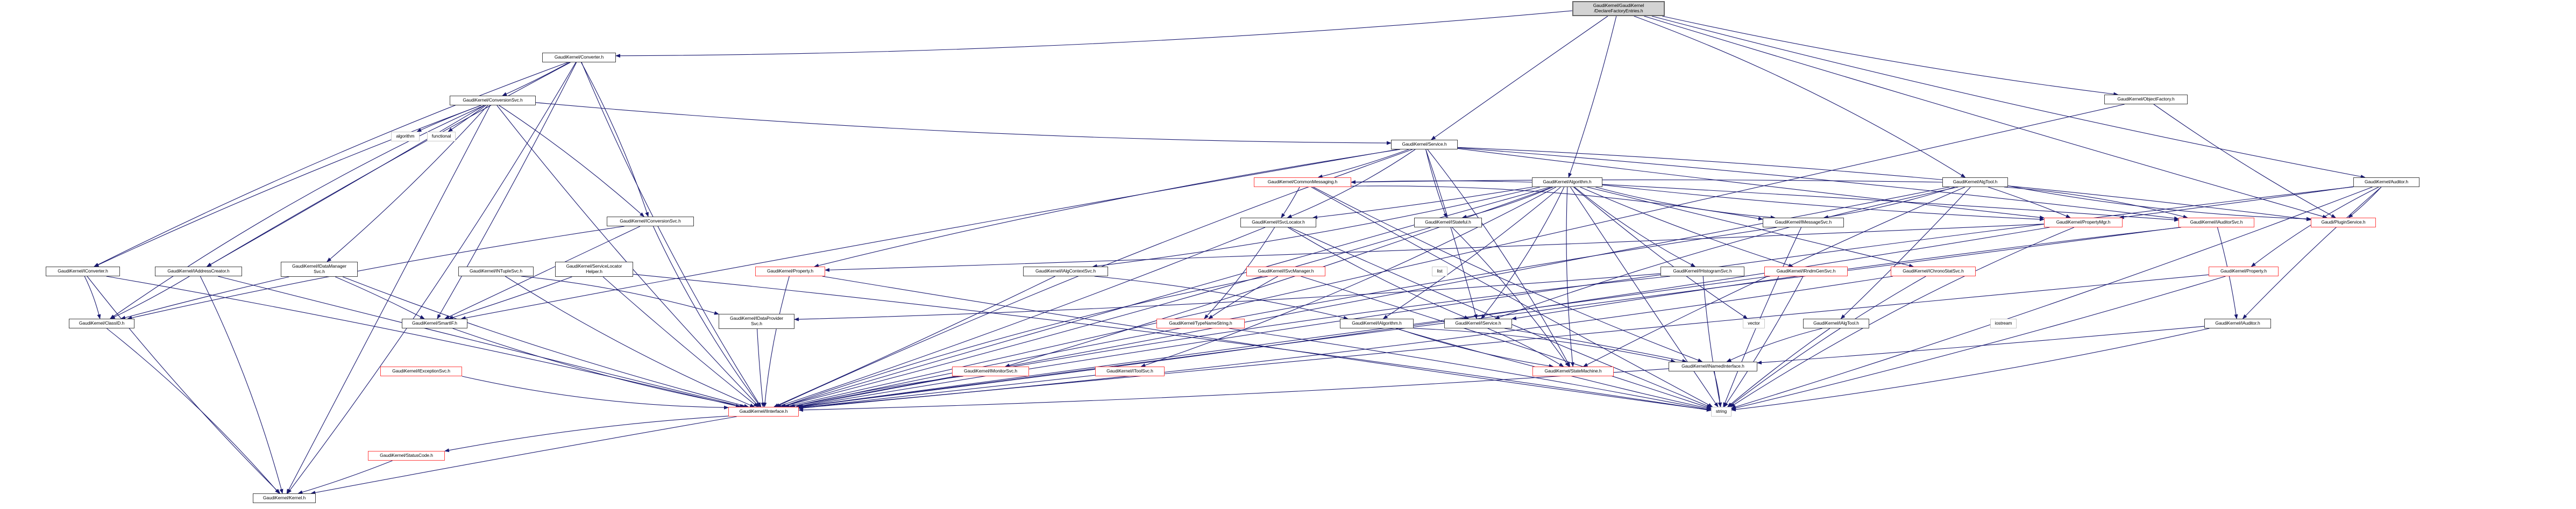 The image size is (2576, 509). I want to click on graph-node-irndmgensvc: GaudiKernel/IRndmGenSvc.h, so click(1806, 271).